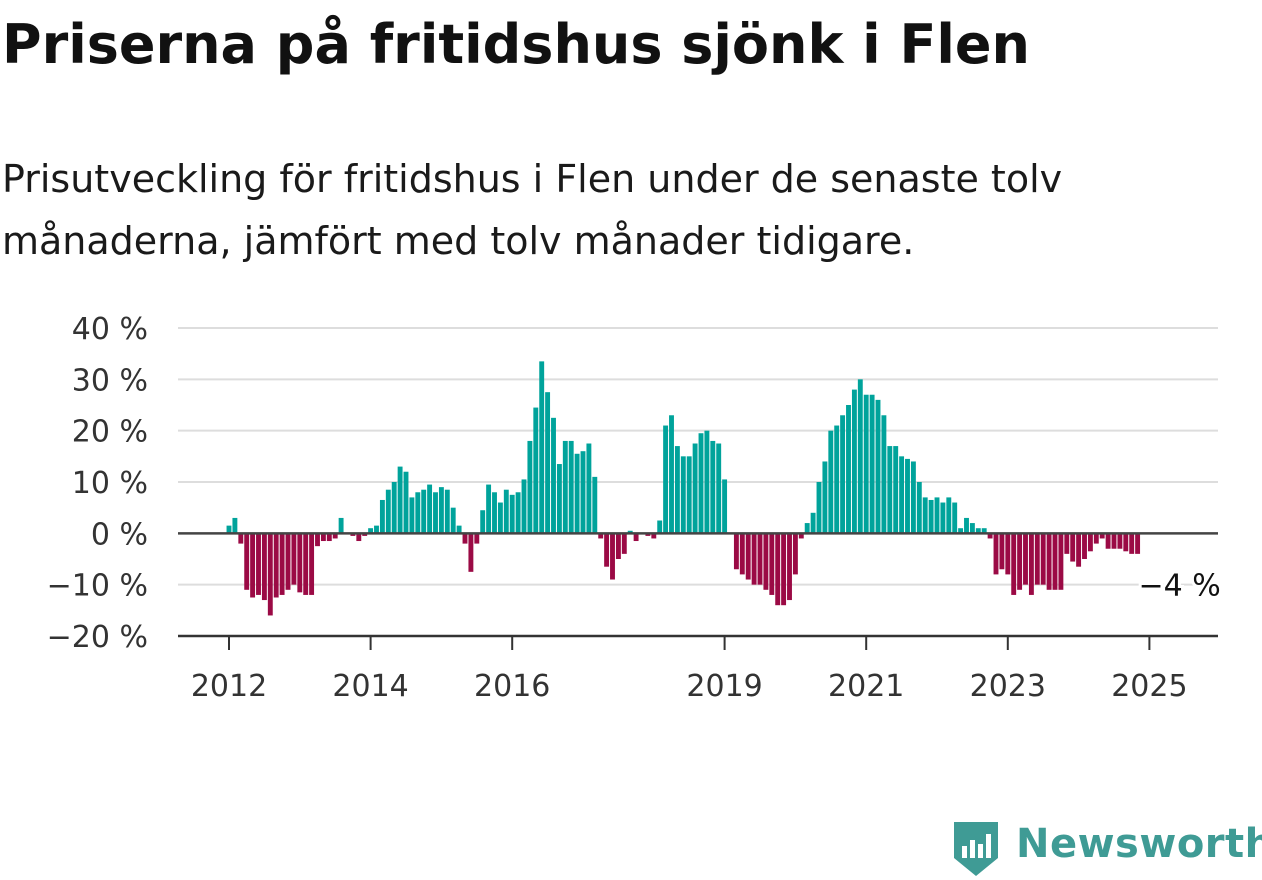  Describe the element at coordinates (516, 44) in the screenshot. I see `chart-title: Priserna på fritidshus sjönk i Flen` at that location.